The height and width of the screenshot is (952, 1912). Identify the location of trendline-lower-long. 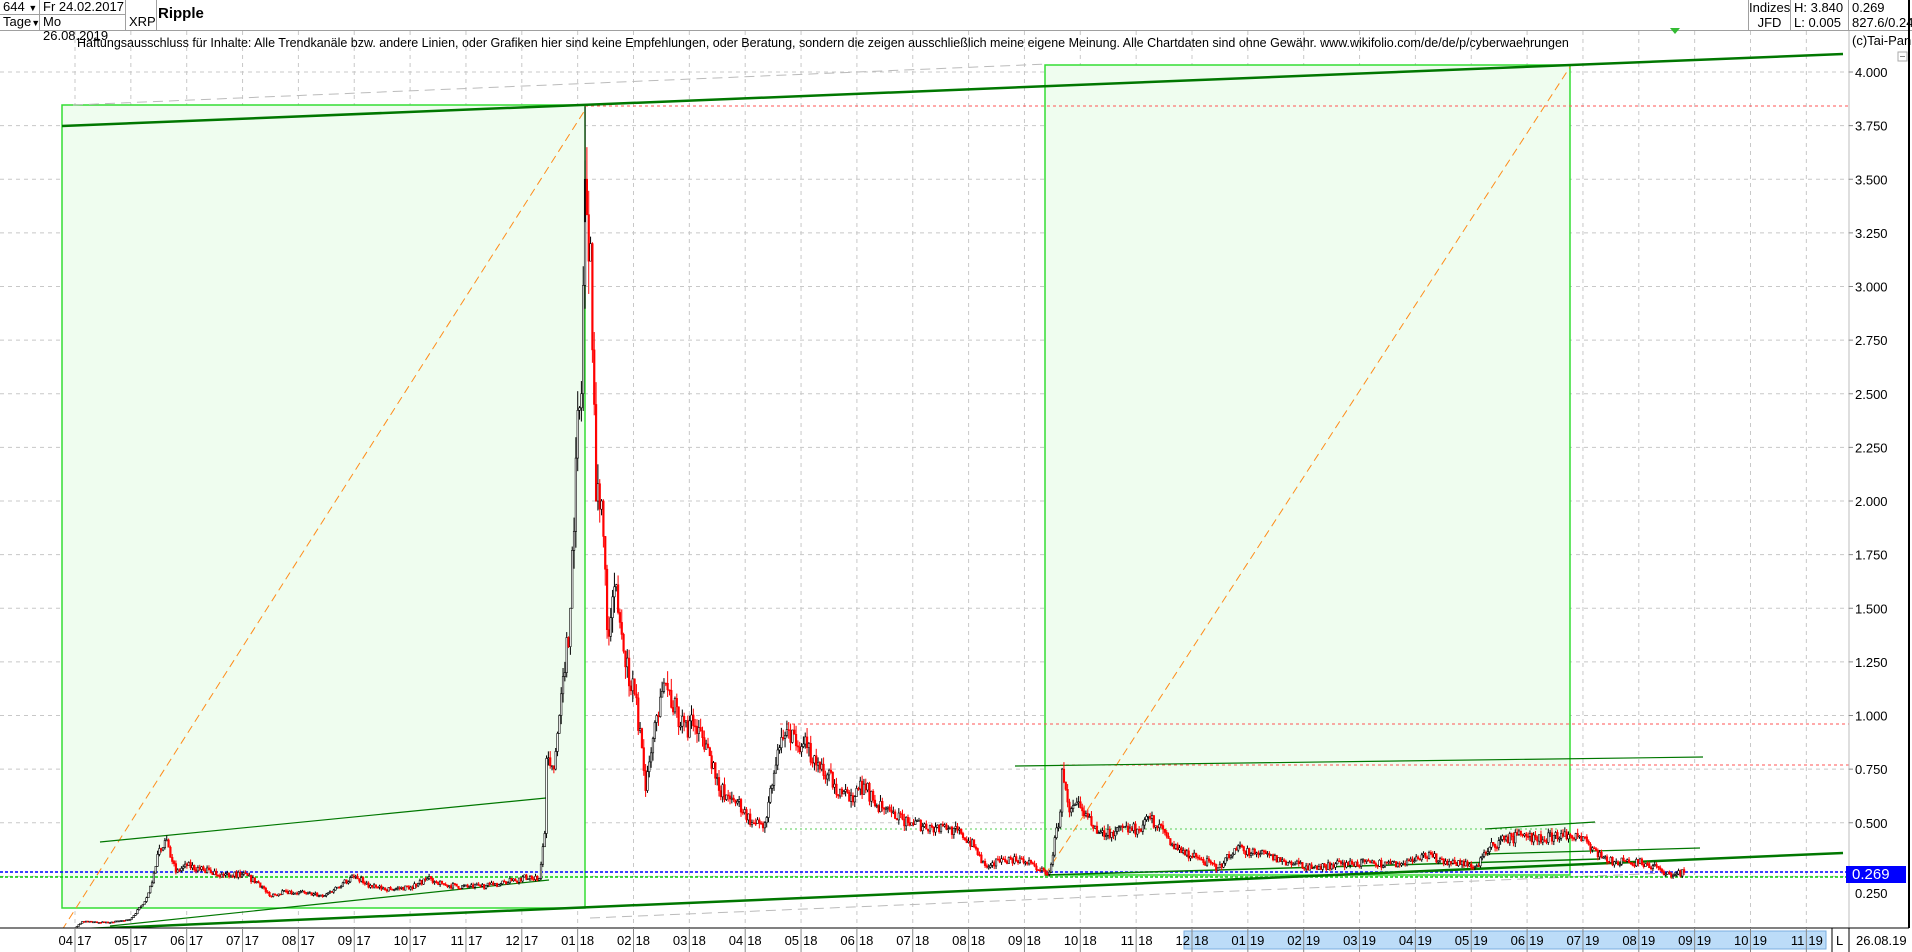
(952, 891).